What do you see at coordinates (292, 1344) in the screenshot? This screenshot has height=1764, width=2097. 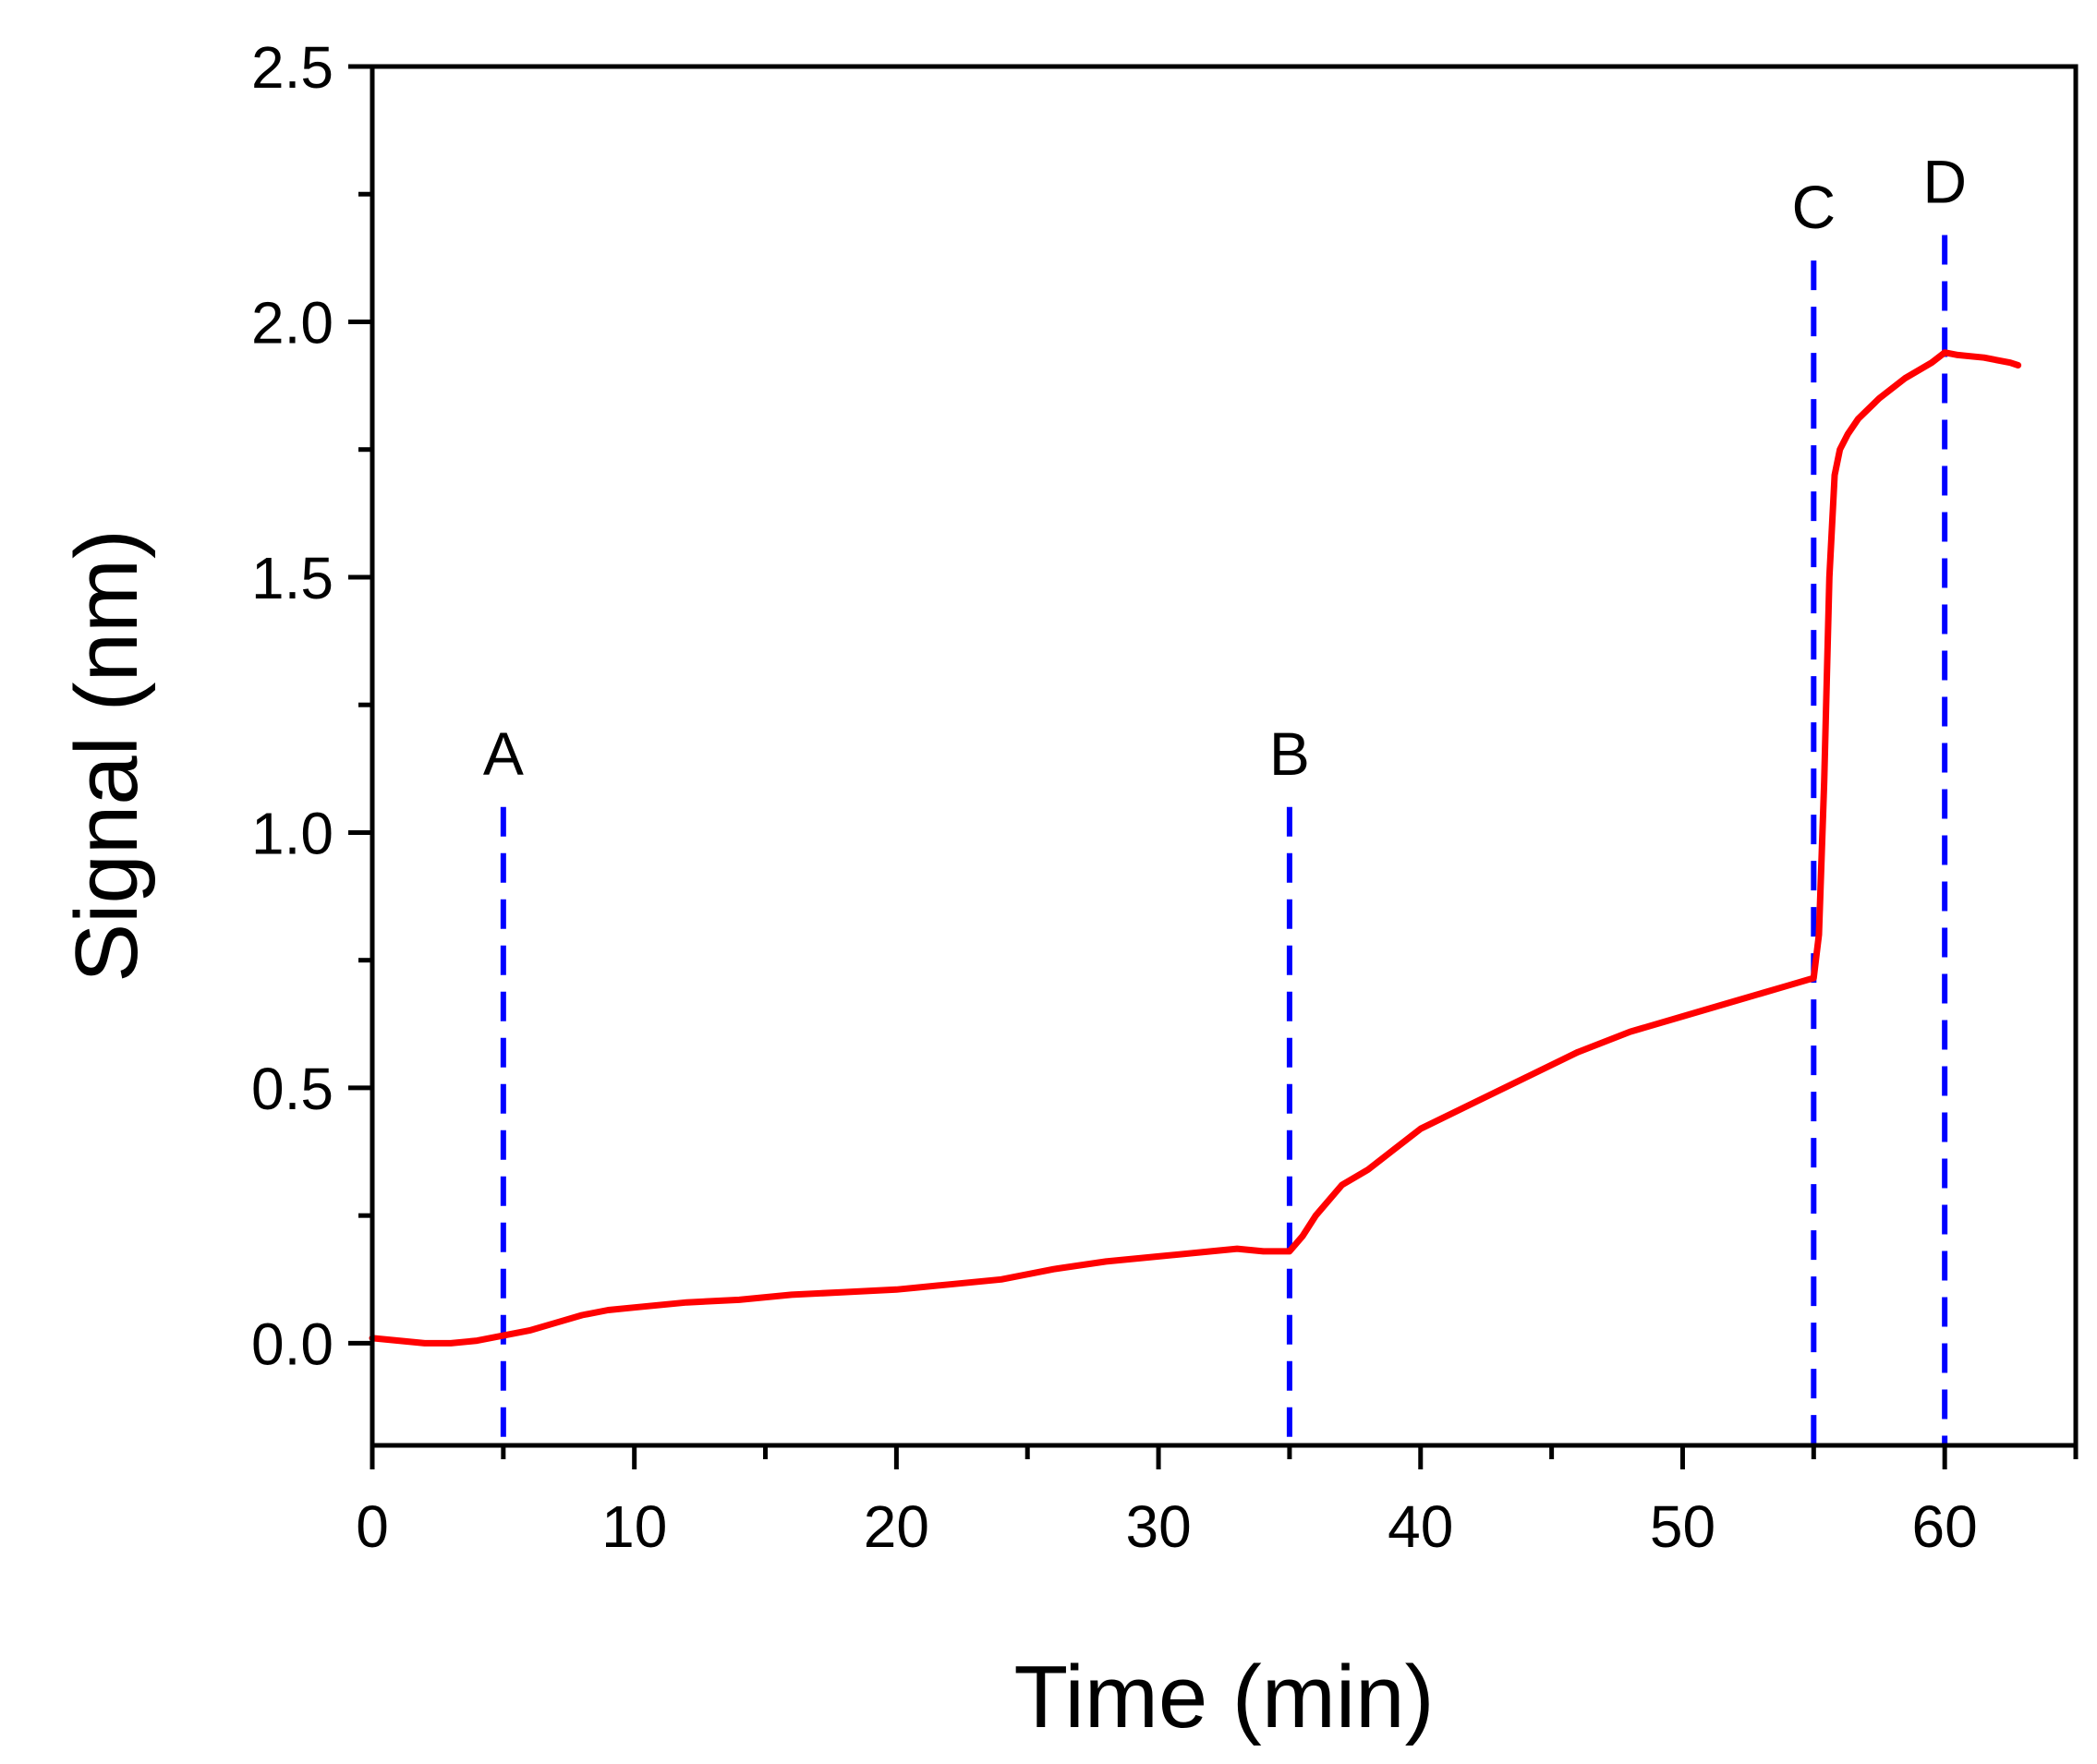 I see `y-tick-label: 0.0` at bounding box center [292, 1344].